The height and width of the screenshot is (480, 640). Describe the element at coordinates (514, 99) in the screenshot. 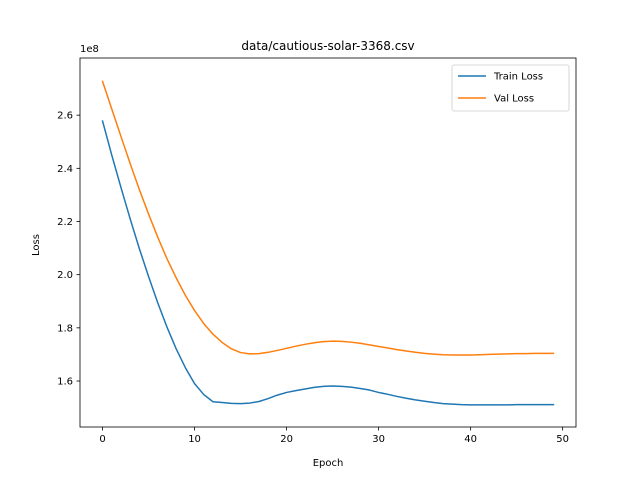

I see `legend-label-val-loss: Val Loss` at that location.